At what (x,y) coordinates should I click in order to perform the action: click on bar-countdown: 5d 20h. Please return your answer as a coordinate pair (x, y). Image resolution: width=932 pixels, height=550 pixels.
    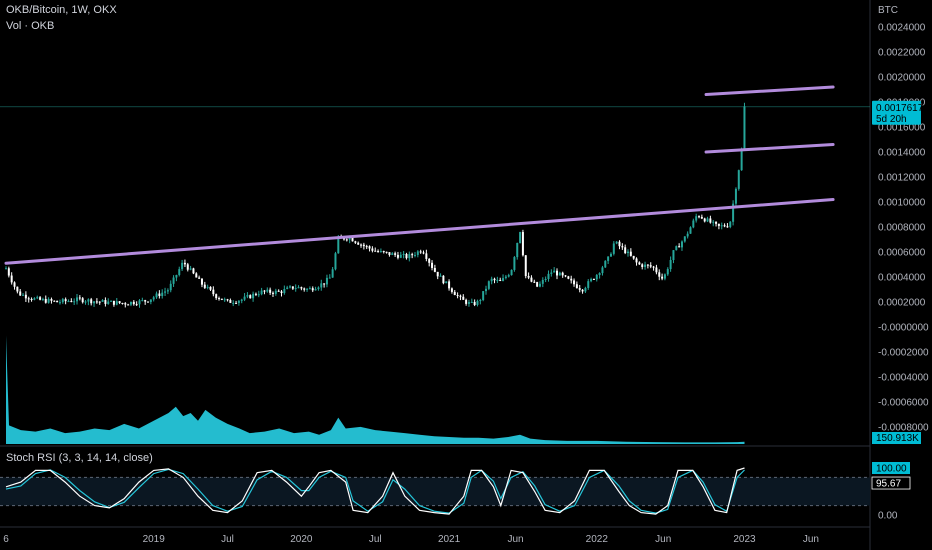
    Looking at the image, I should click on (891, 119).